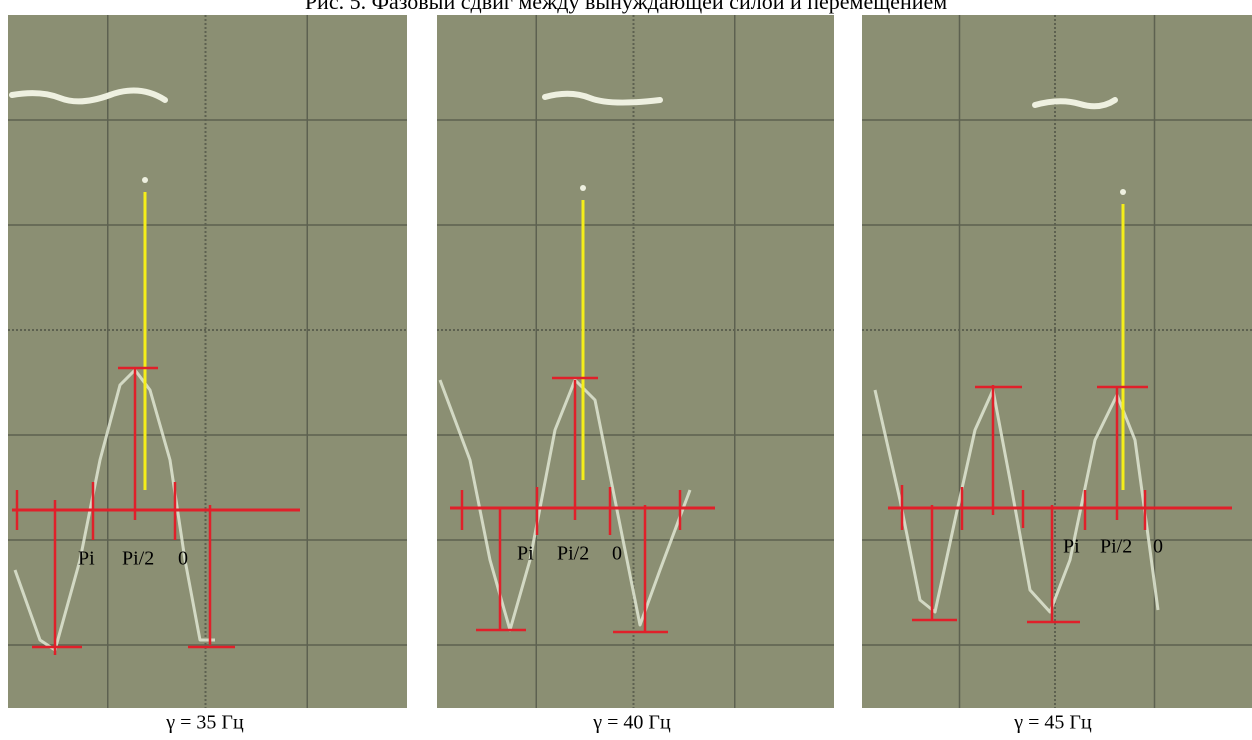 This screenshot has width=1252, height=740. What do you see at coordinates (1052, 723) in the screenshot?
I see `panel-caption: γ = 45 Гц` at bounding box center [1052, 723].